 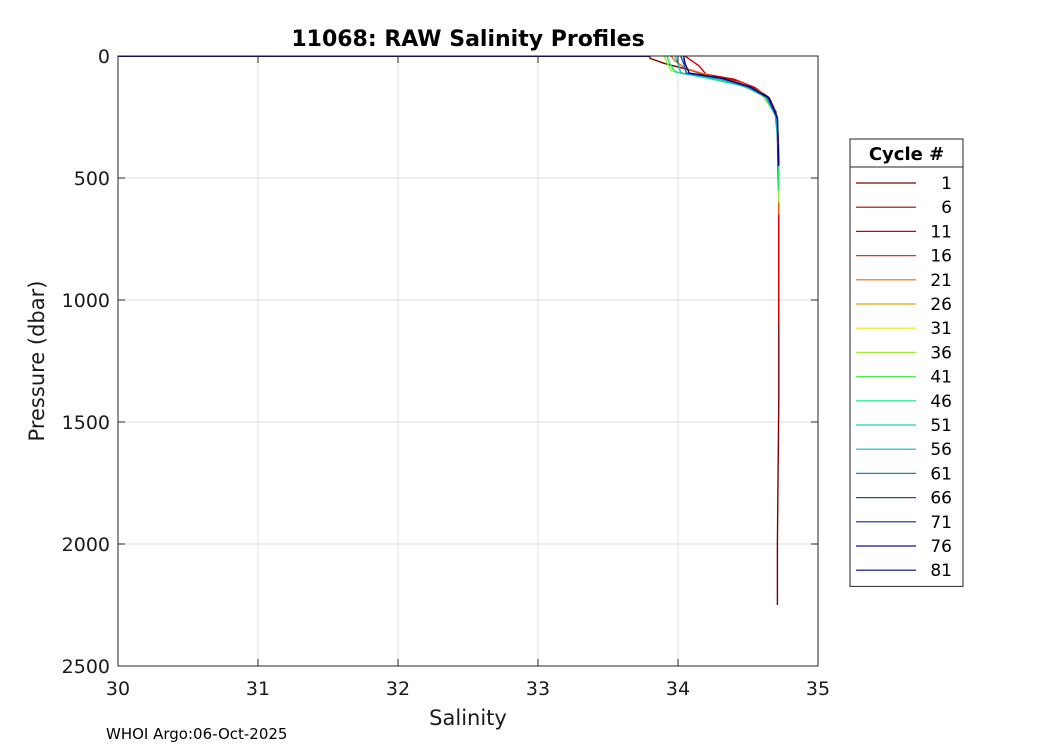 I want to click on legend-entry-label: 6, so click(x=946, y=208).